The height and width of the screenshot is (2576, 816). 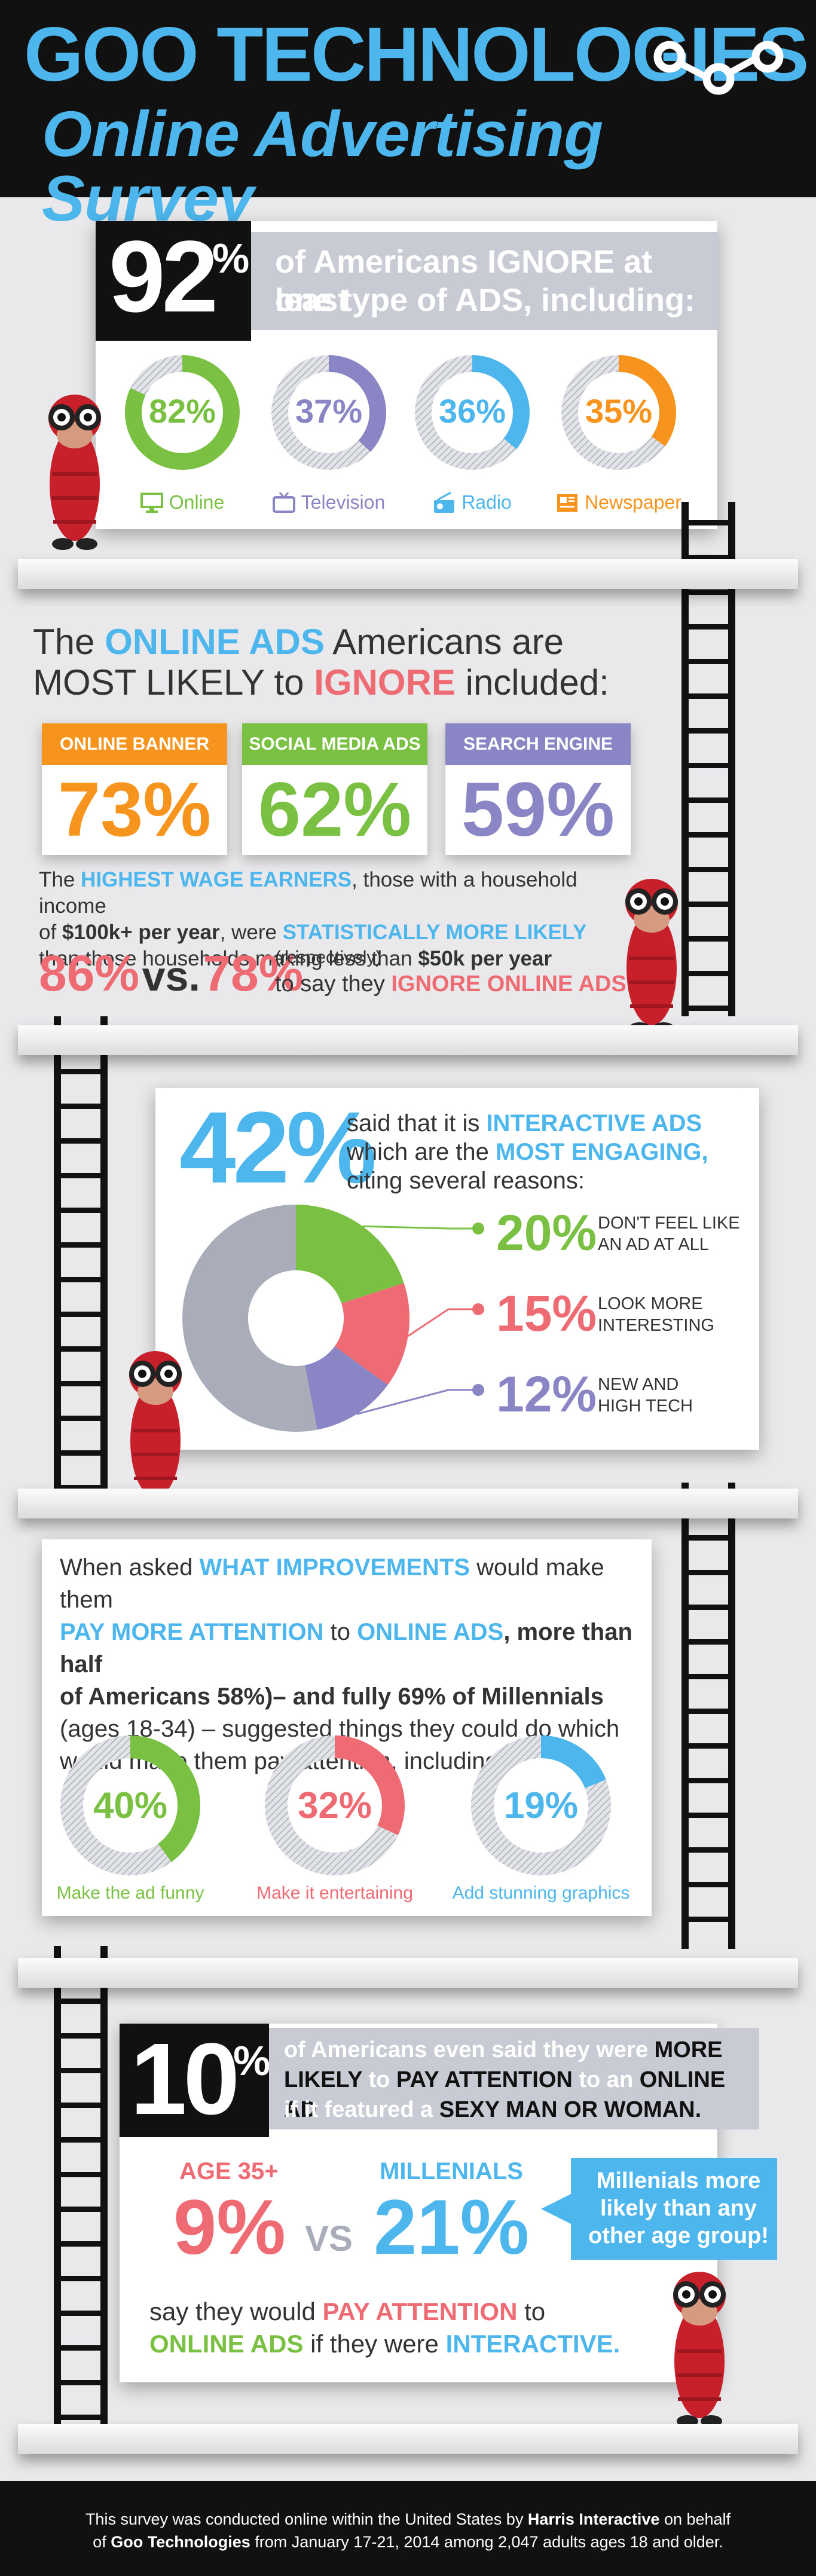 What do you see at coordinates (340, 1632) in the screenshot?
I see `para-text: to` at bounding box center [340, 1632].